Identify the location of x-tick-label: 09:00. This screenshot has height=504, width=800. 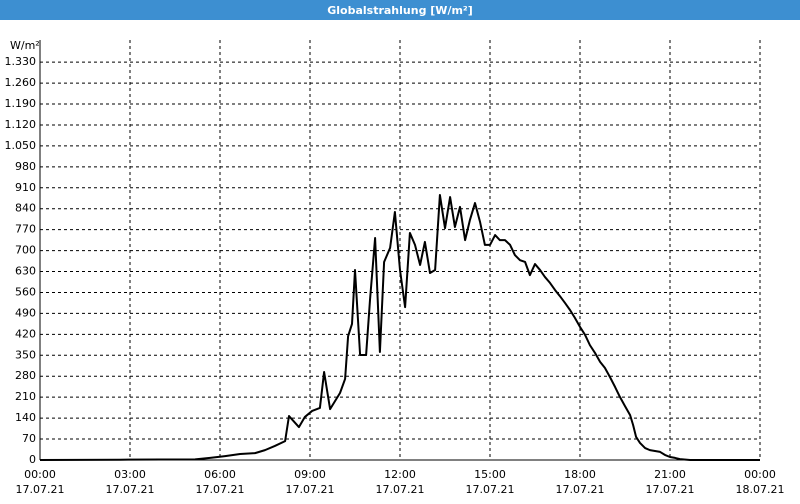
(310, 474).